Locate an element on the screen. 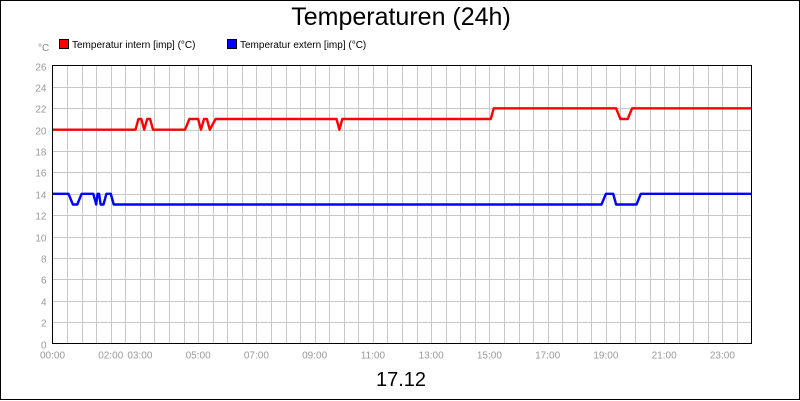 The width and height of the screenshot is (800, 401). x-tick-label: 07:00 is located at coordinates (256, 356).